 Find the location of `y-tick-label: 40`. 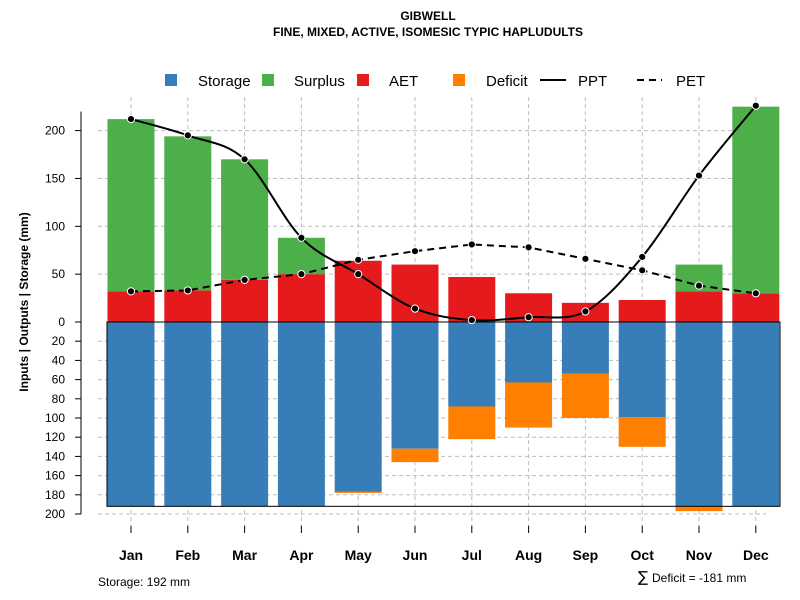

y-tick-label: 40 is located at coordinates (59, 360).